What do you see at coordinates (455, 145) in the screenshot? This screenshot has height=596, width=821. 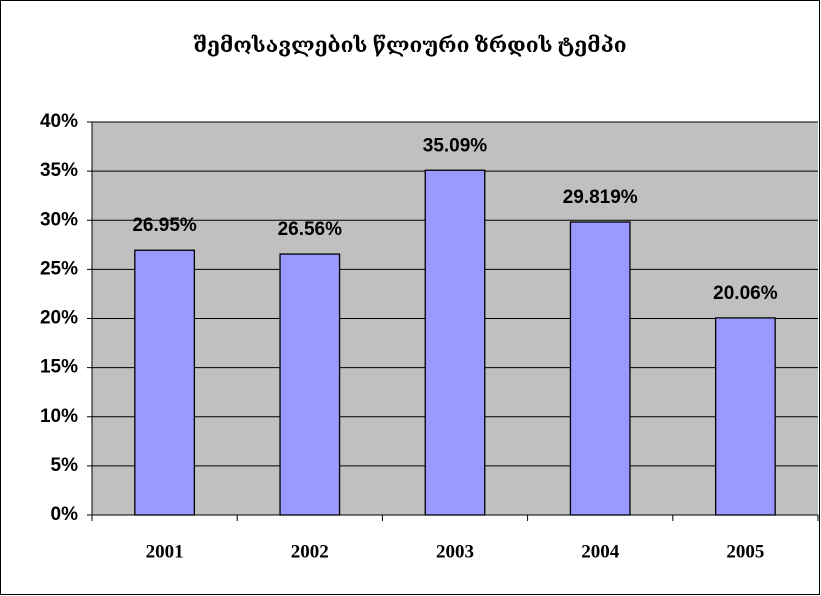 I see `value-label: 35.09%` at bounding box center [455, 145].